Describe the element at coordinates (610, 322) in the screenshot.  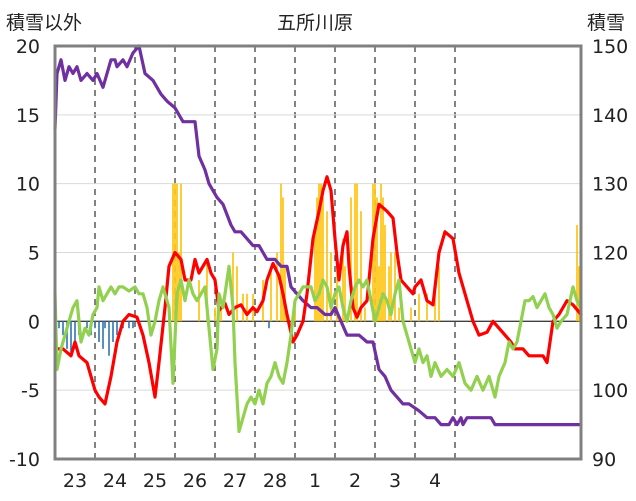
I see `right-tick-label: 110` at that location.